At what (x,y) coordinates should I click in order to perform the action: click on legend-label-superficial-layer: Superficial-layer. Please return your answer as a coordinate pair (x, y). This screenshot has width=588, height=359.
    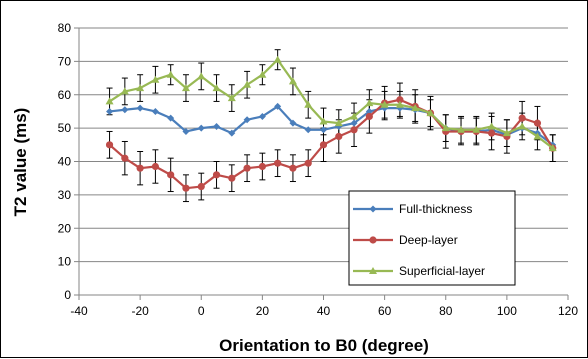
    Looking at the image, I should click on (442, 271).